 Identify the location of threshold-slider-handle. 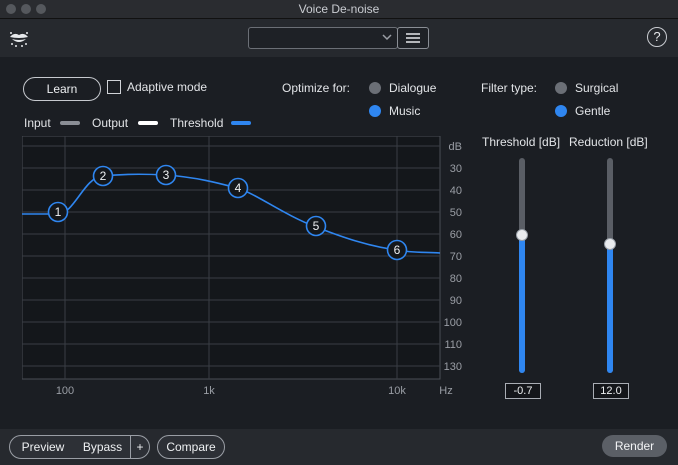
(522, 235).